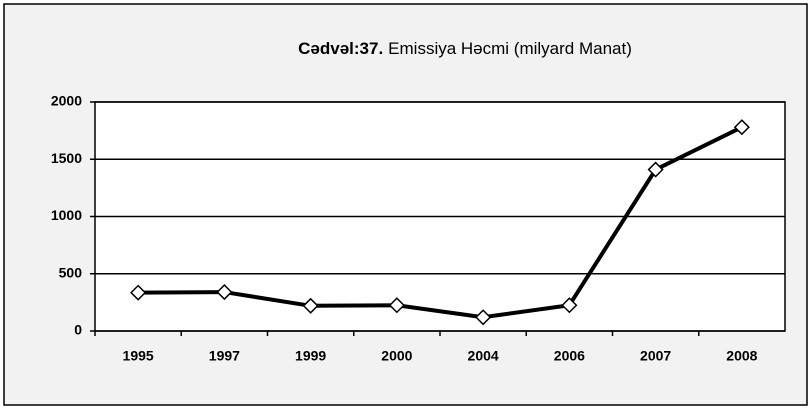 Image resolution: width=812 pixels, height=410 pixels. I want to click on title-text: Emissiya Həcmi (milyard Manat), so click(510, 48).